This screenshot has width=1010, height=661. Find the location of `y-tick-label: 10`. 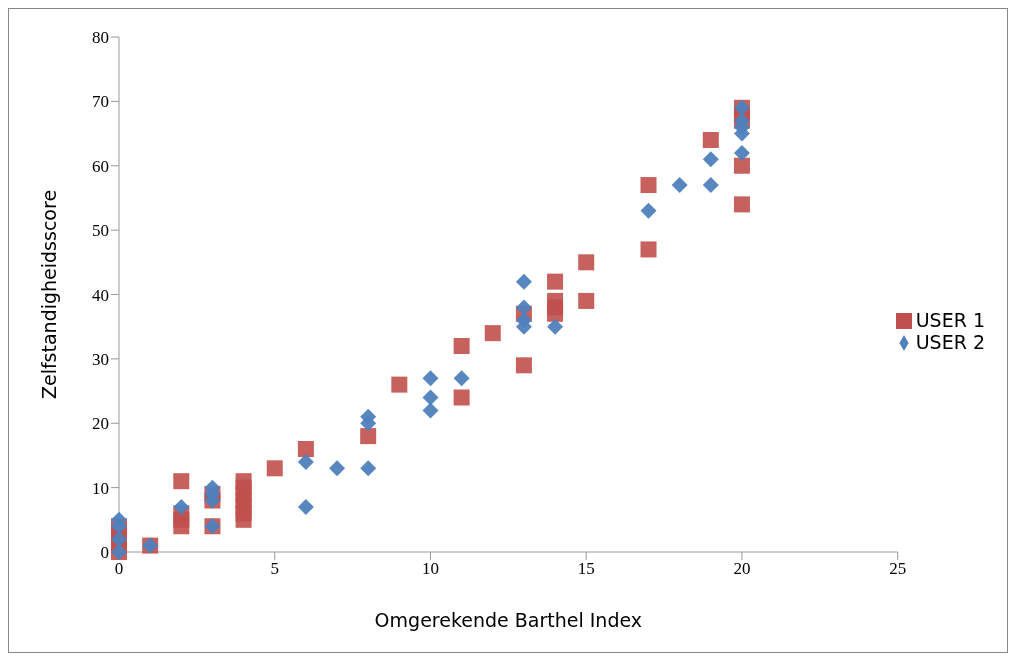

y-tick-label: 10 is located at coordinates (100, 488).